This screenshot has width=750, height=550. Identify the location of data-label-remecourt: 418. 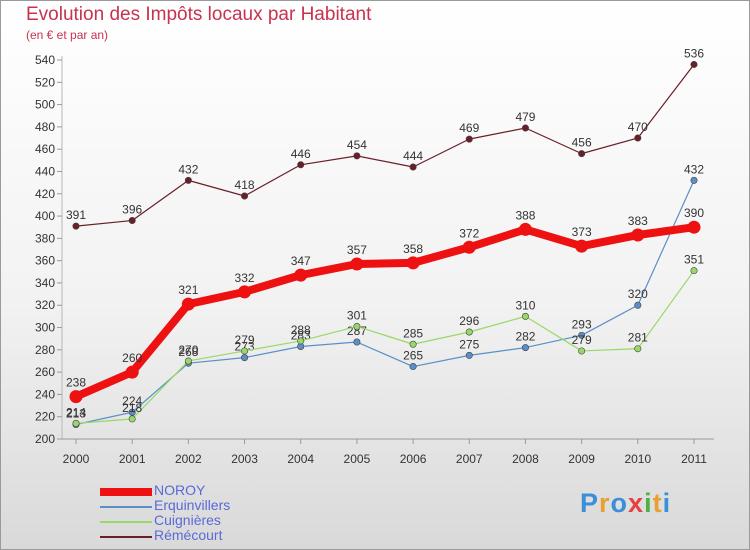
(245, 185).